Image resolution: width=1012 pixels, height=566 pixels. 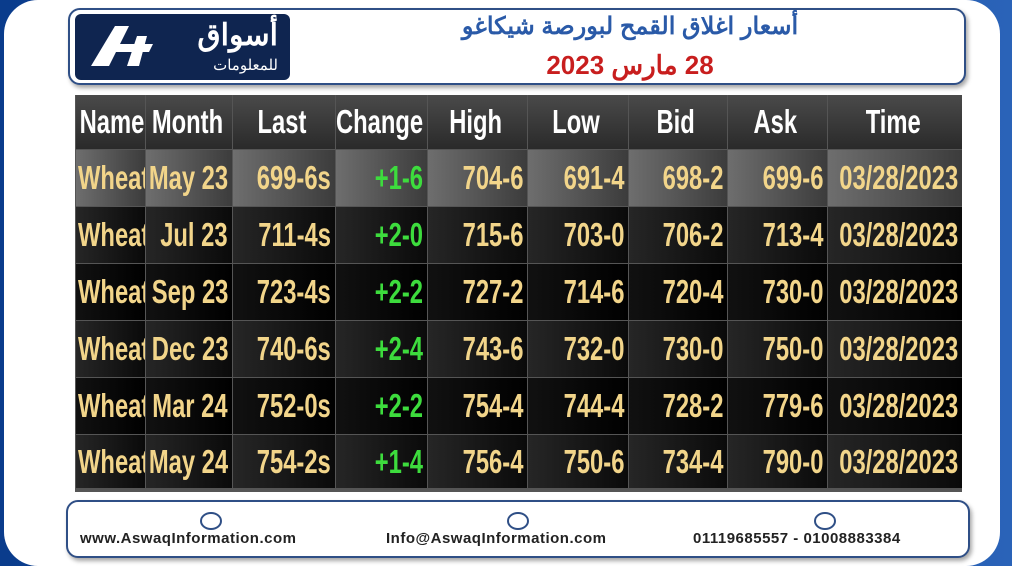 I want to click on cell-text: Sep 23, so click(x=189, y=291).